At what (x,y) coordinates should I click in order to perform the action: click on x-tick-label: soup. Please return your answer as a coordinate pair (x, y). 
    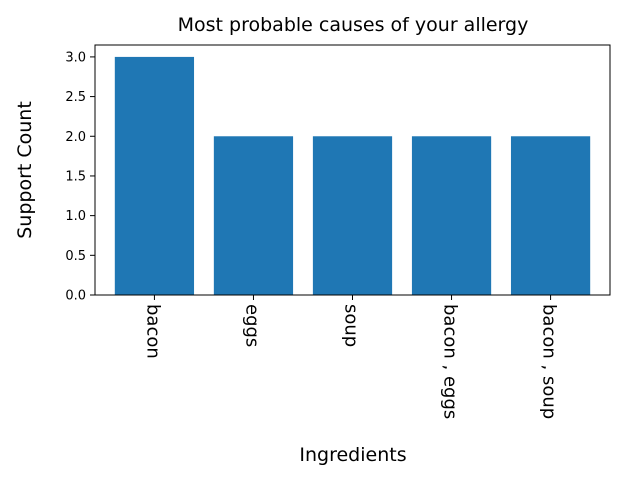
    Looking at the image, I should click on (351, 325).